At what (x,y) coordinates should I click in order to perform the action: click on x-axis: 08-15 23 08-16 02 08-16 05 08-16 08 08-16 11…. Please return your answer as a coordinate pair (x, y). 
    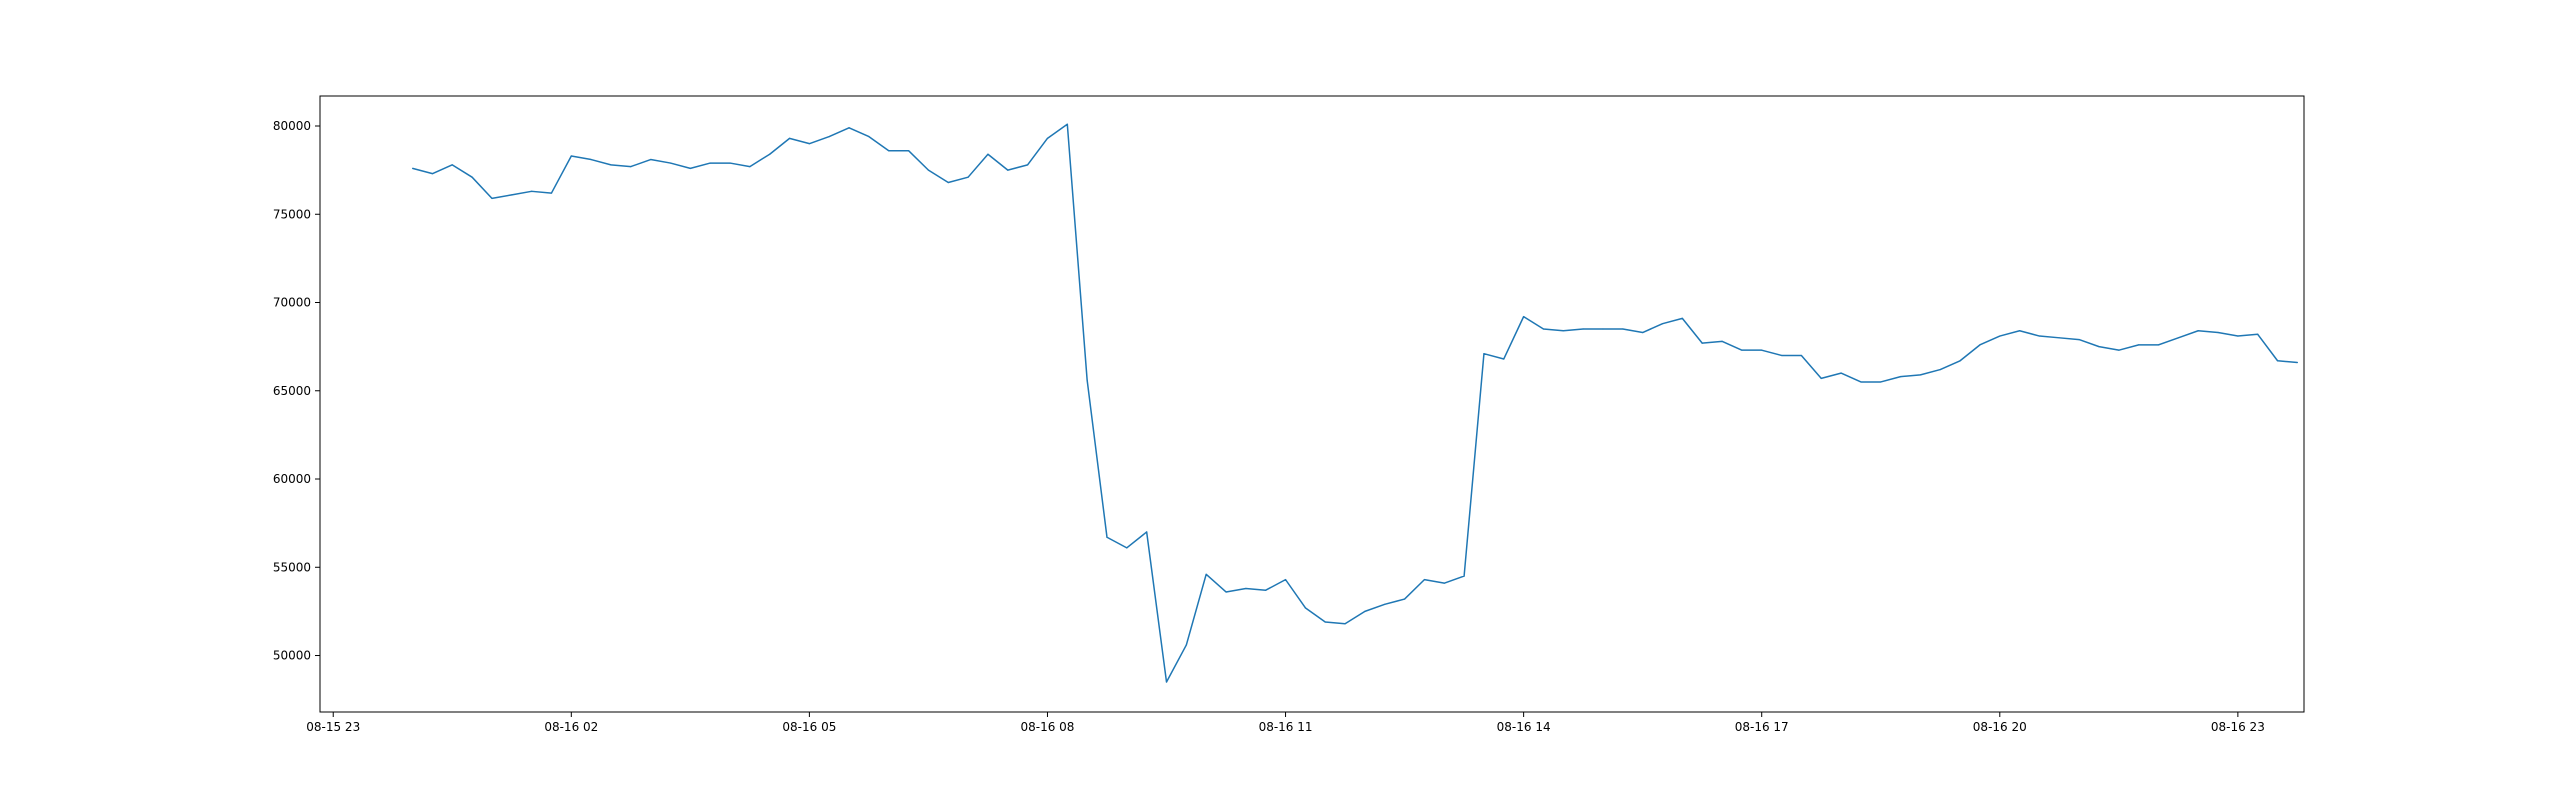
    Looking at the image, I should click on (1285, 723).